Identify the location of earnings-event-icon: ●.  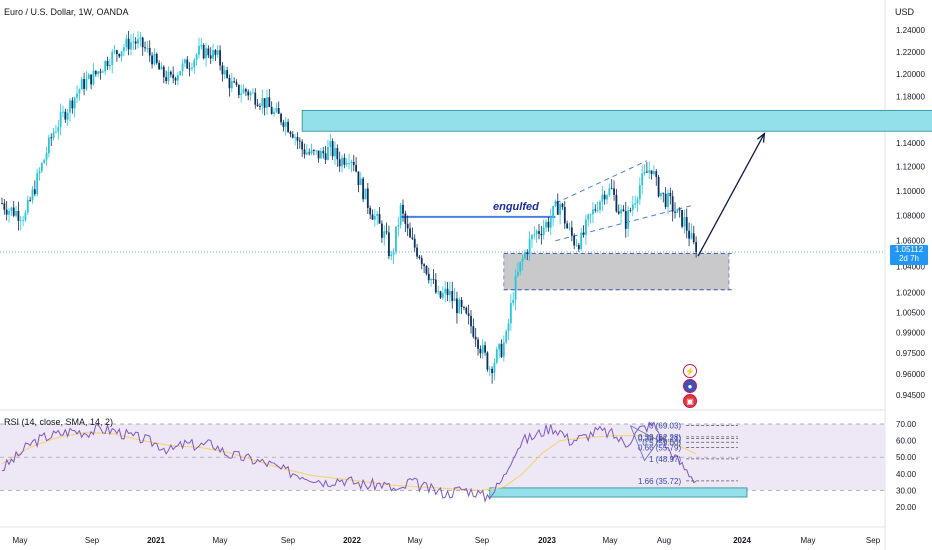
(690, 386).